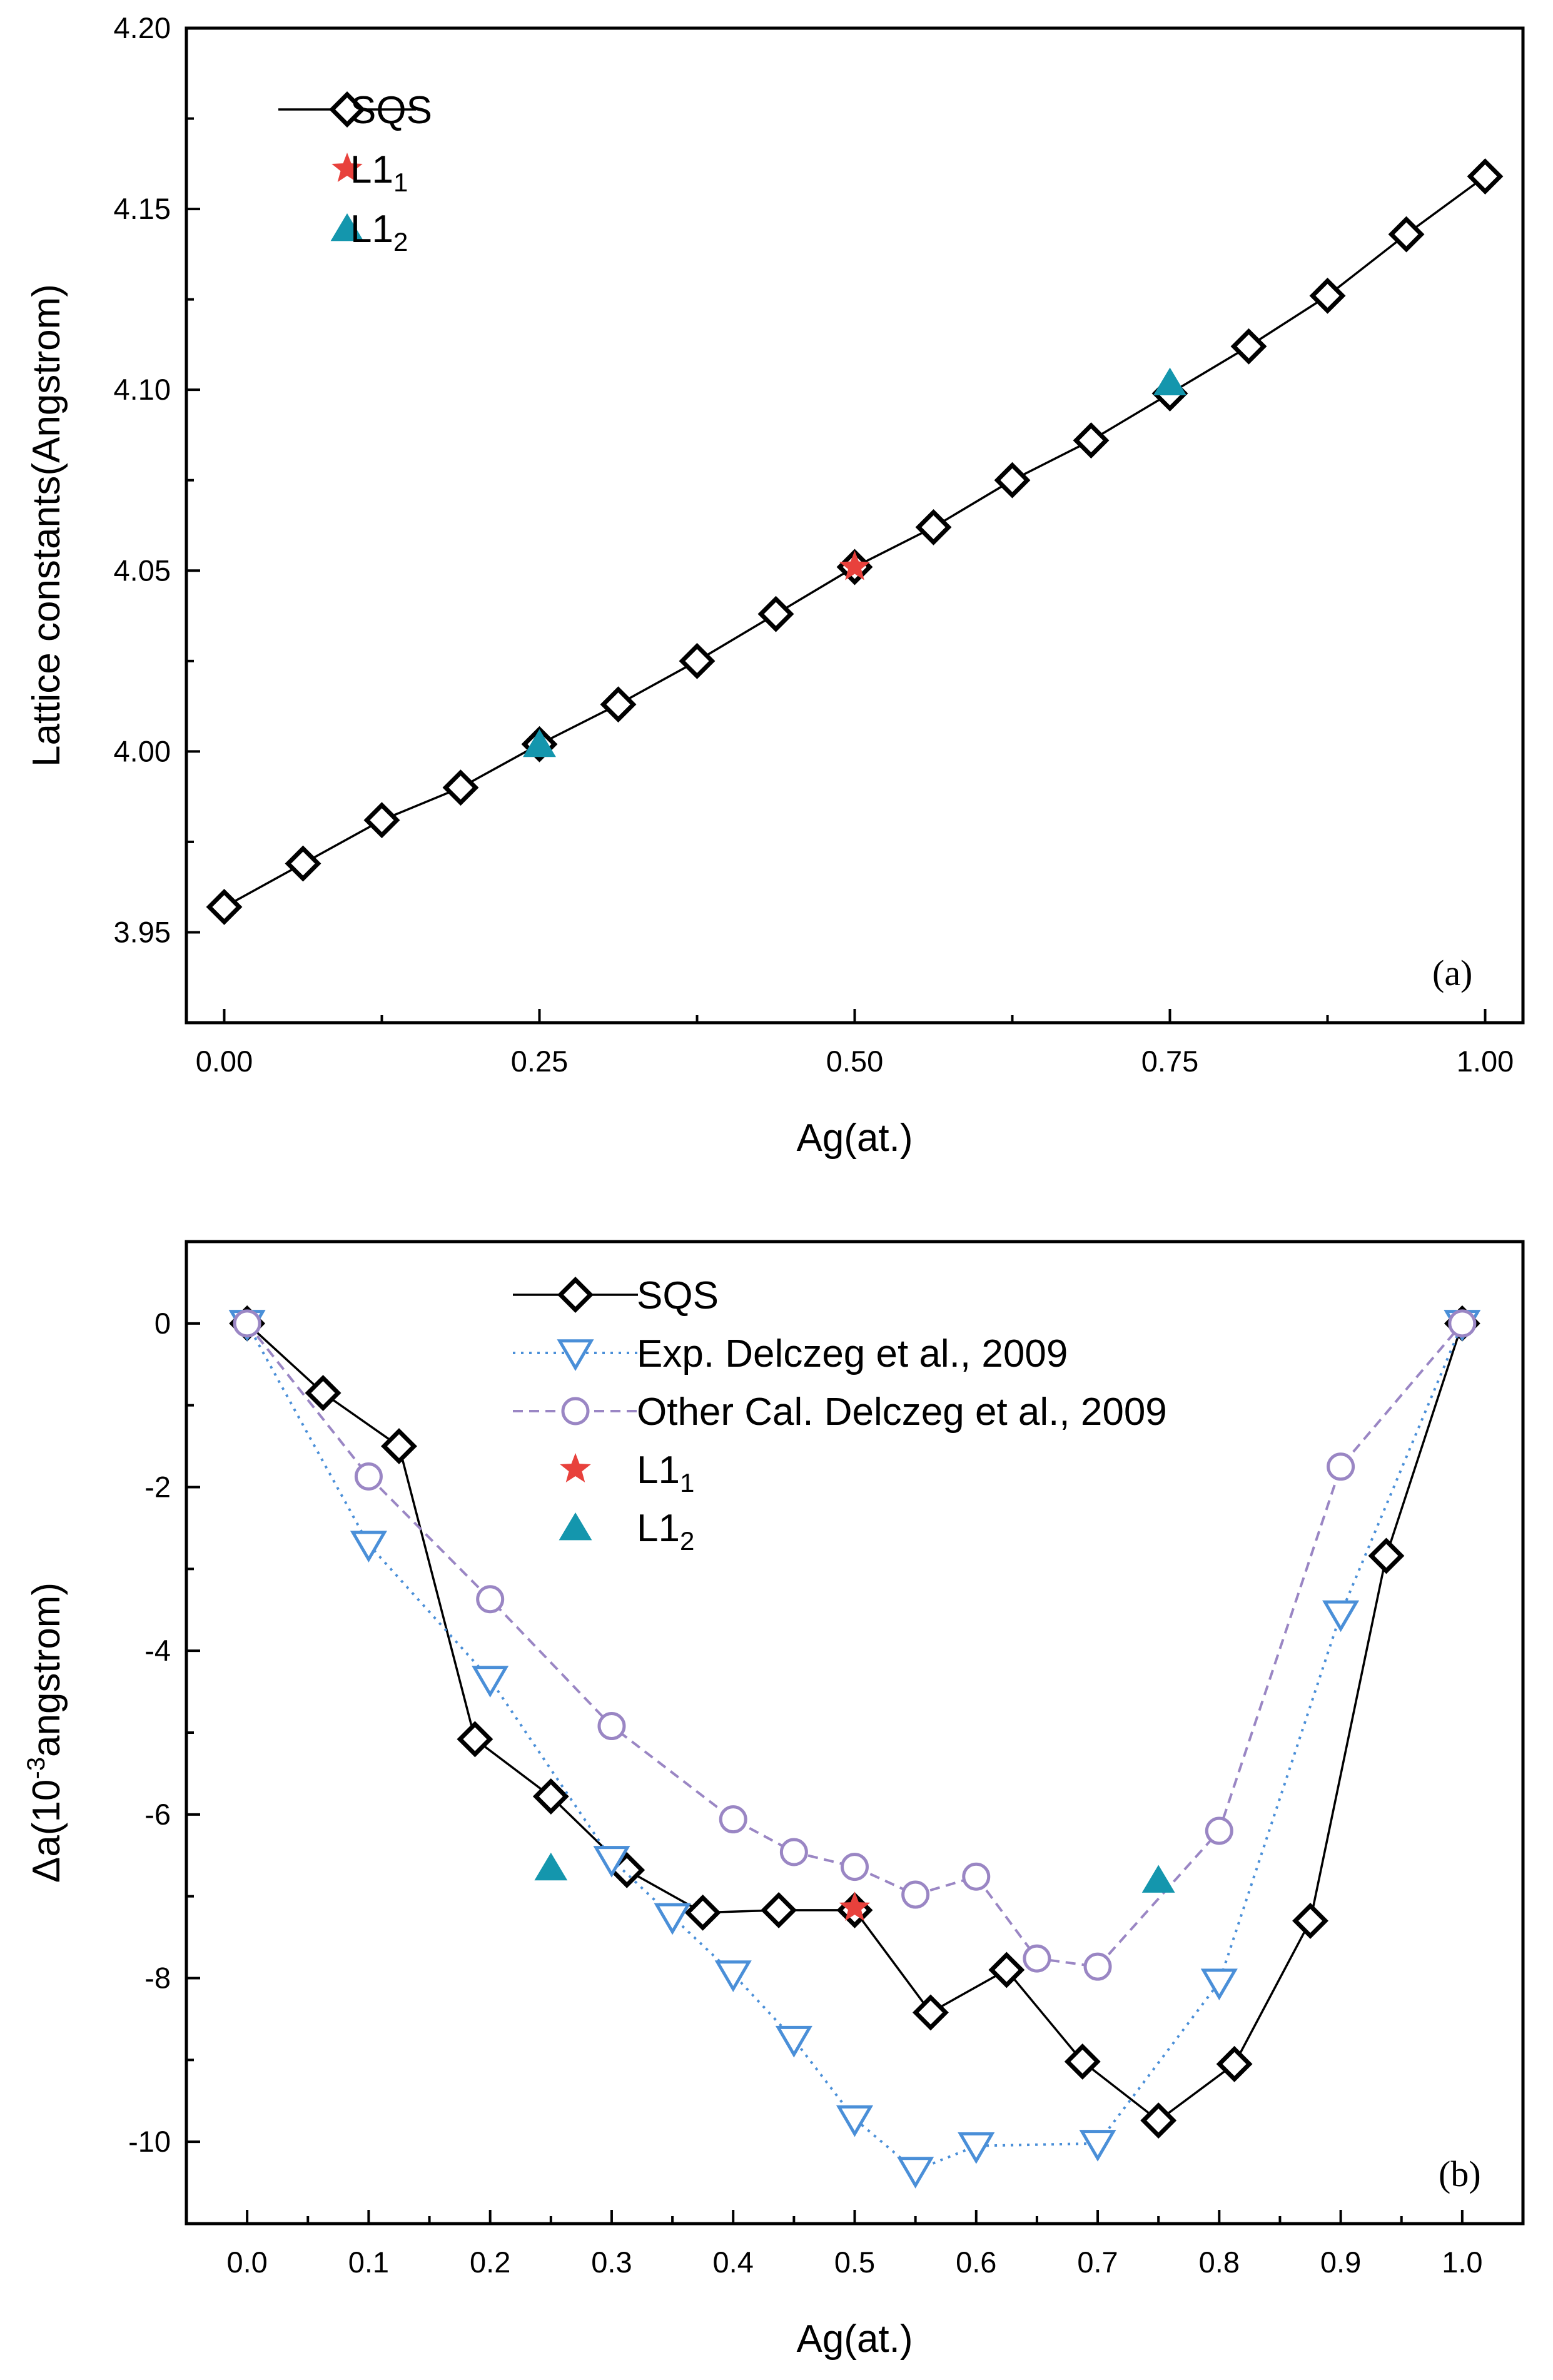 The height and width of the screenshot is (2380, 1553). What do you see at coordinates (157, 1814) in the screenshot?
I see `y-tick-label: -6` at bounding box center [157, 1814].